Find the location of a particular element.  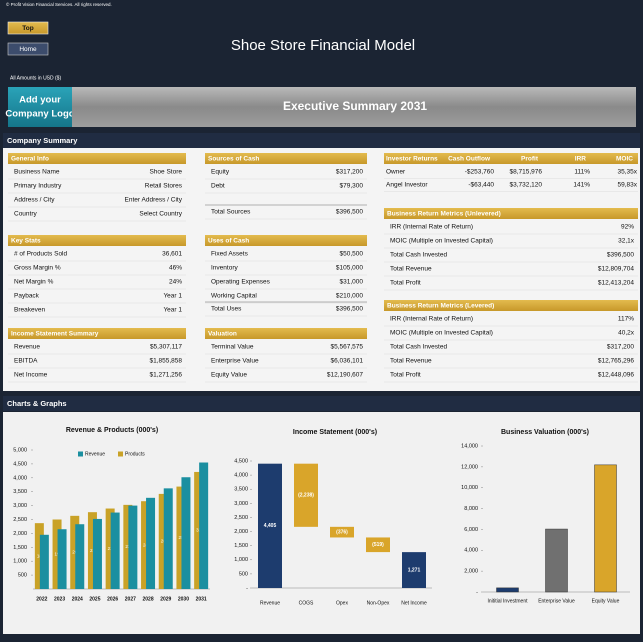

x-tick-label: Net Income is located at coordinates (414, 603).